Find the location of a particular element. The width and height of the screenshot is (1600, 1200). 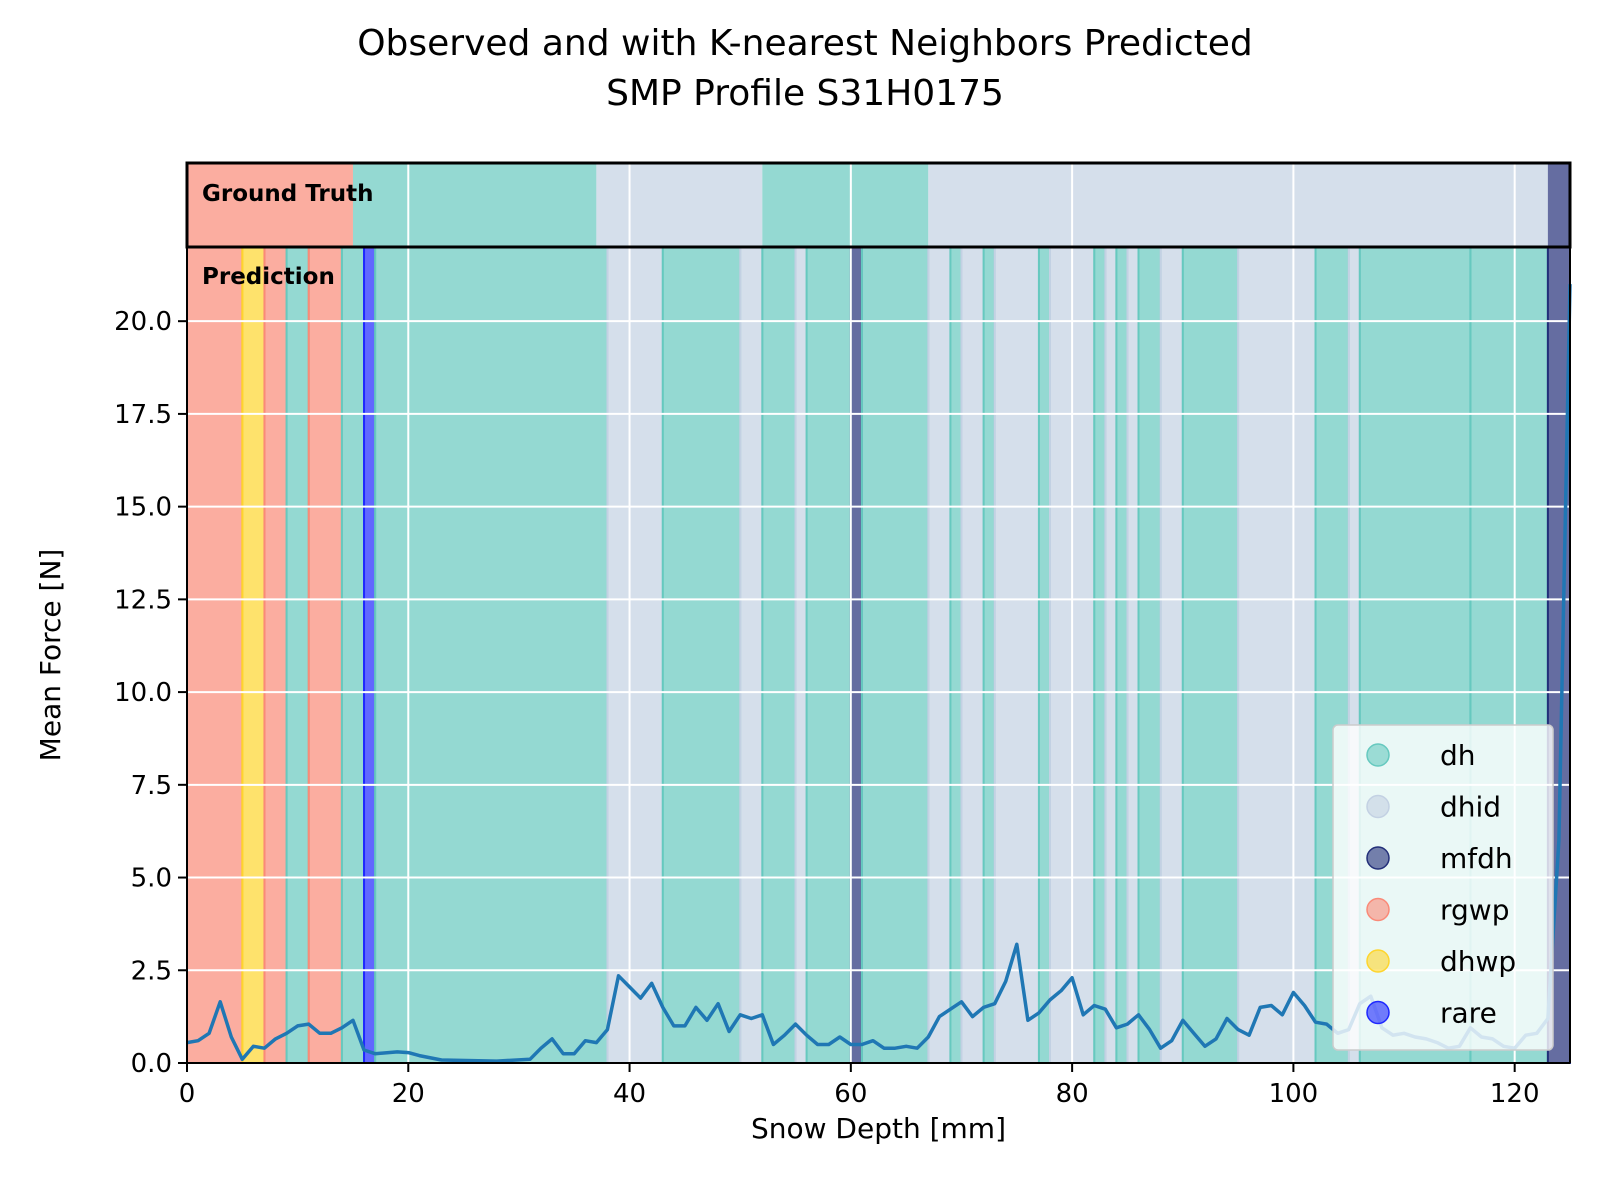

ground-truth-band-mfdh is located at coordinates (1558, 205).